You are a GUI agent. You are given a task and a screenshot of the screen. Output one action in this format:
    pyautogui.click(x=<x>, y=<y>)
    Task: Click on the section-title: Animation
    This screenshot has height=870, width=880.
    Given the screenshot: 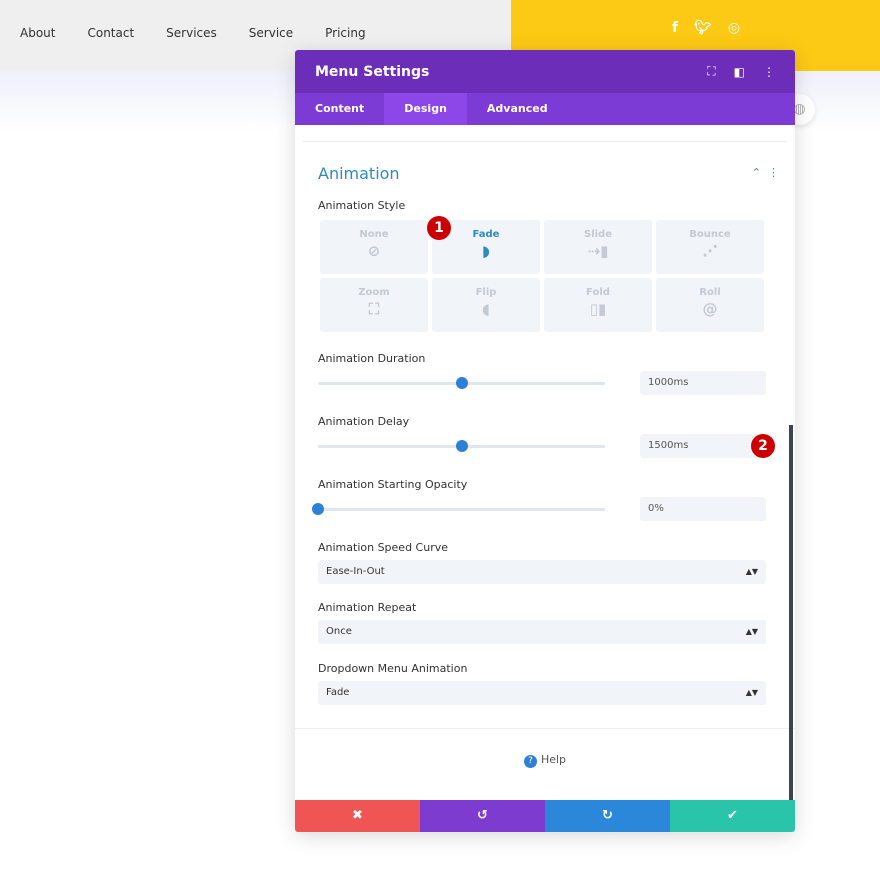 What is the action you would take?
    pyautogui.click(x=359, y=173)
    